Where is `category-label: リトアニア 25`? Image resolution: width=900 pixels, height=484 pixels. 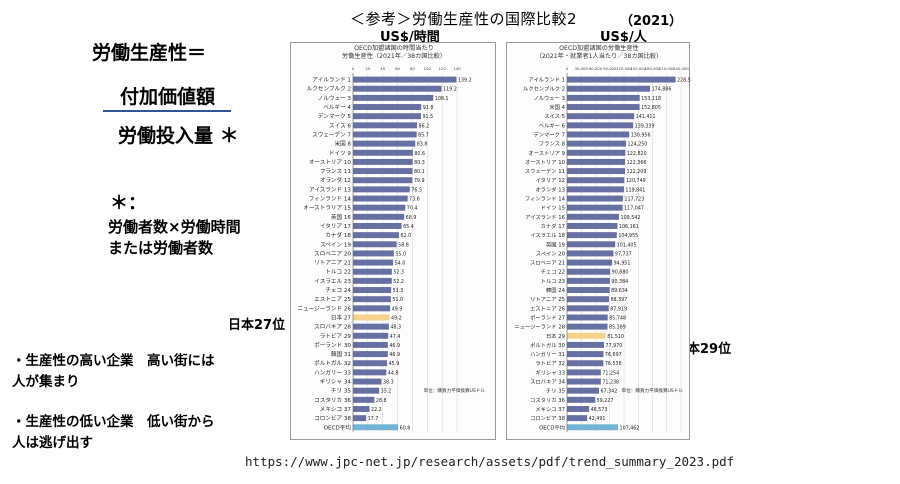 category-label: リトアニア 25 is located at coordinates (547, 299).